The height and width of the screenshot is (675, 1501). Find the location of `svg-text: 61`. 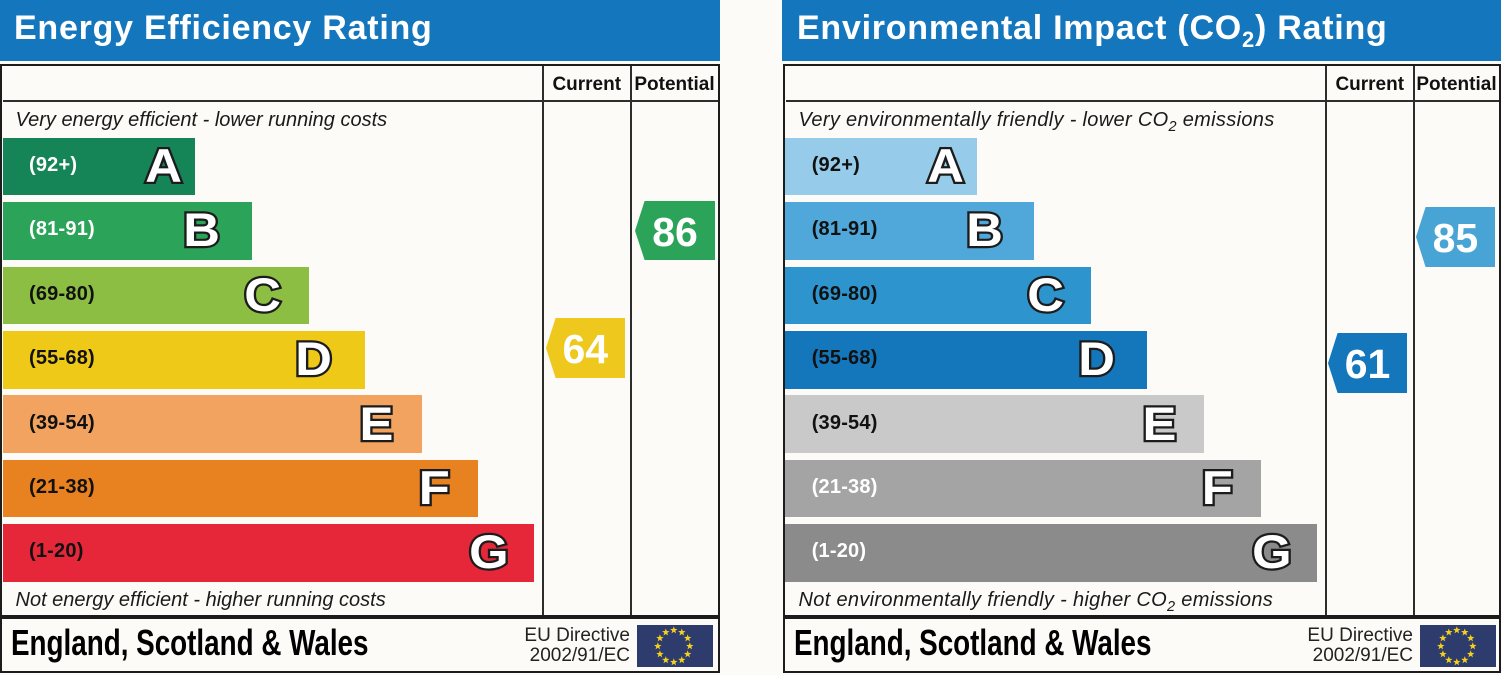

svg-text: 61 is located at coordinates (1367, 364).